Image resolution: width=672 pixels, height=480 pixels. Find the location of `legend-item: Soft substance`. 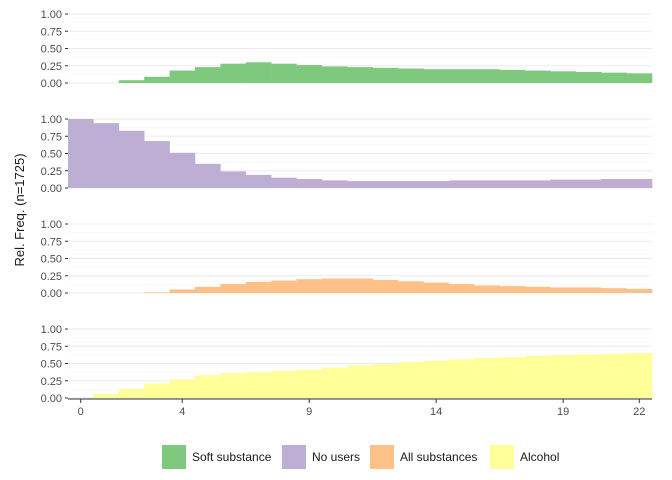

legend-item: Soft substance is located at coordinates (217, 457).